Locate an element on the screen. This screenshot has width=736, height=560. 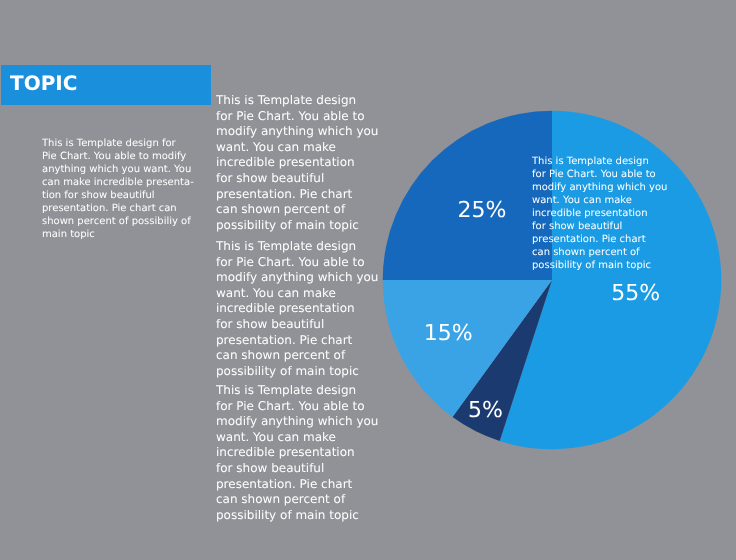
data-label: 5% is located at coordinates (485, 410).